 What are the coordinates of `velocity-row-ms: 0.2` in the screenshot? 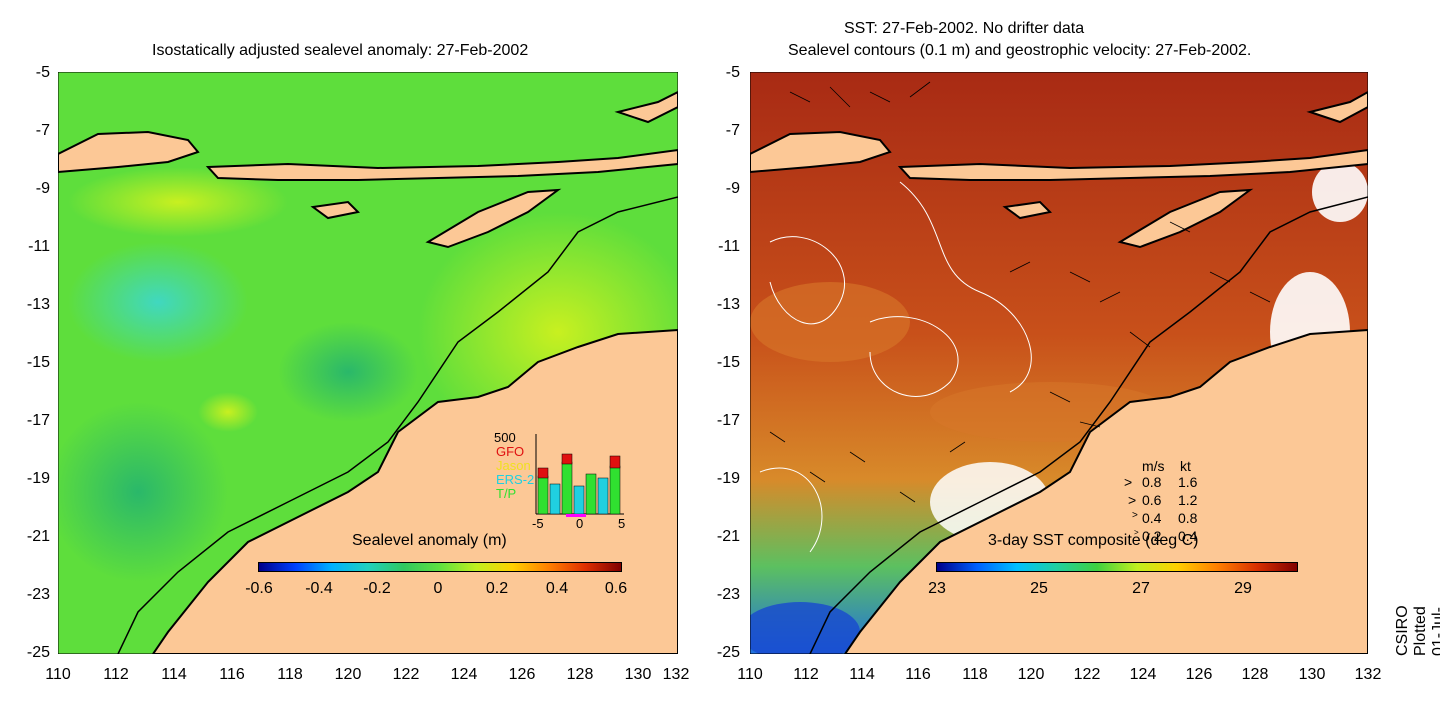 It's located at (1152, 536).